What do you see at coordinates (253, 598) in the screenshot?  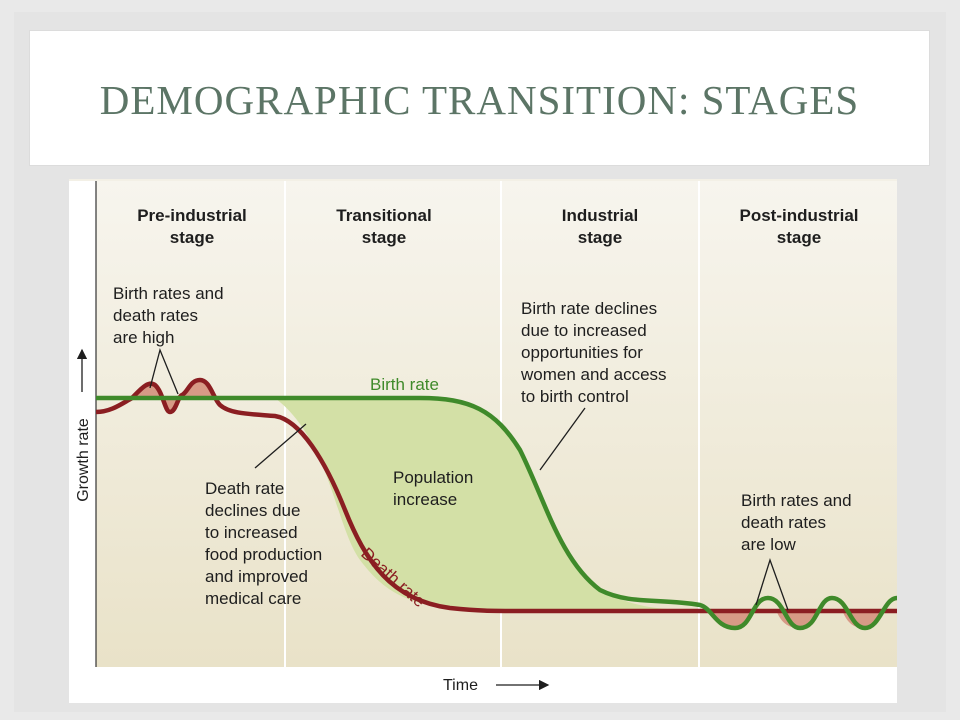 I see `annotation-death-decline-line6: medical care` at bounding box center [253, 598].